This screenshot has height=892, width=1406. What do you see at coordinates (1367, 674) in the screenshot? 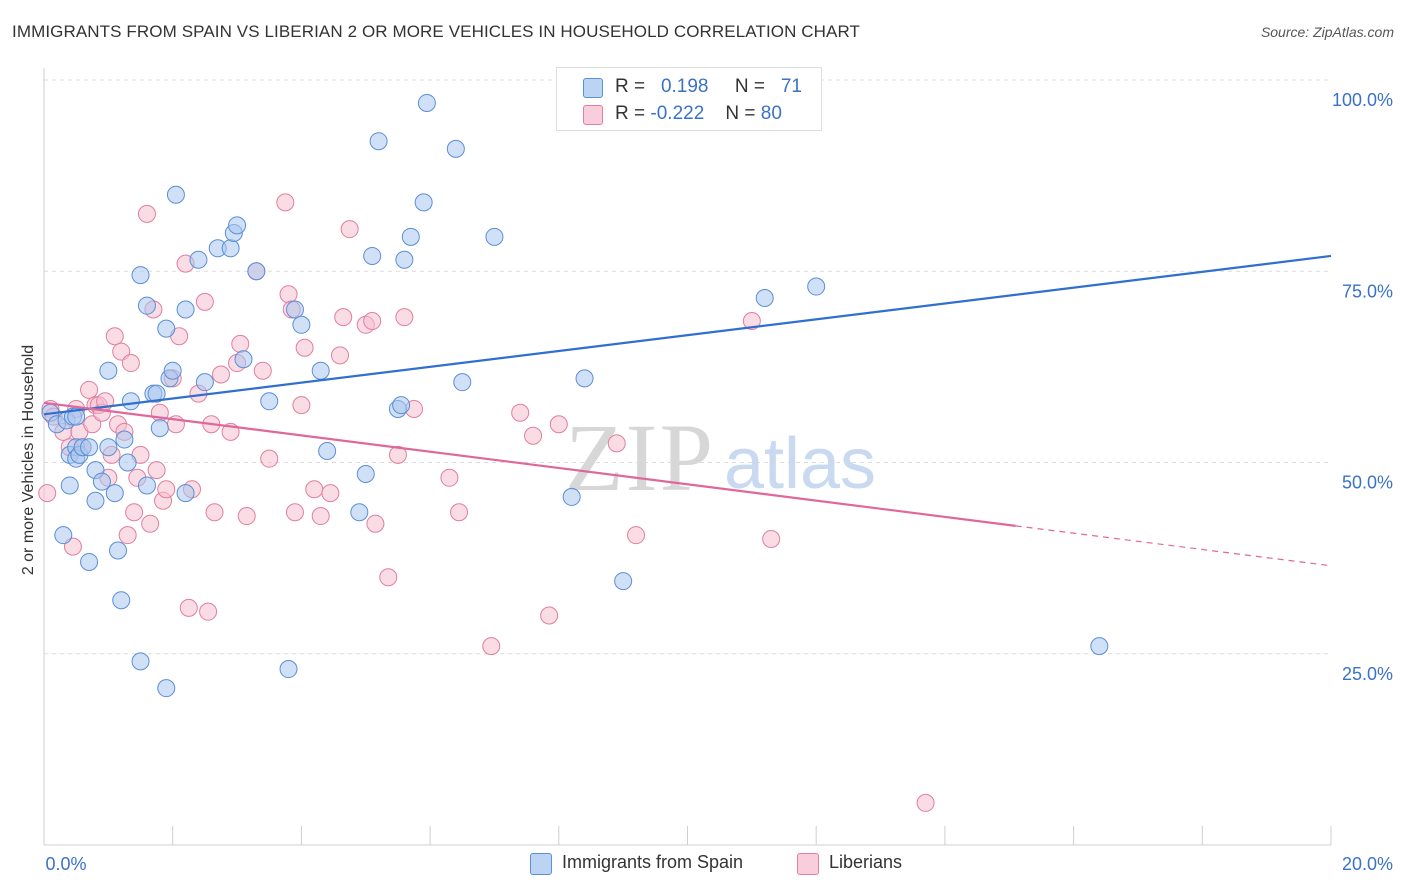
I see `y-tick-label: 25.0%` at bounding box center [1367, 674].